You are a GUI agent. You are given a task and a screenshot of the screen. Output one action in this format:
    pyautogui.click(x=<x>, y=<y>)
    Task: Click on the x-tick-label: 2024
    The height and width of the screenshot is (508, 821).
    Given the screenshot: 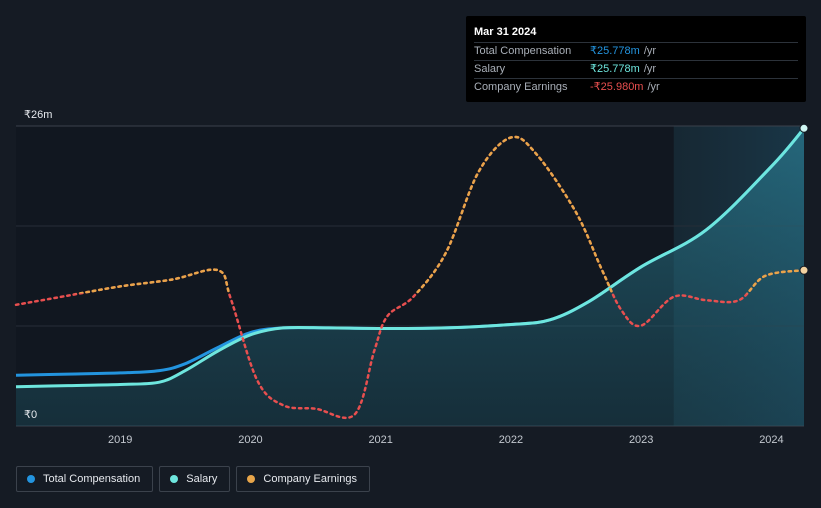 What is the action you would take?
    pyautogui.click(x=771, y=440)
    